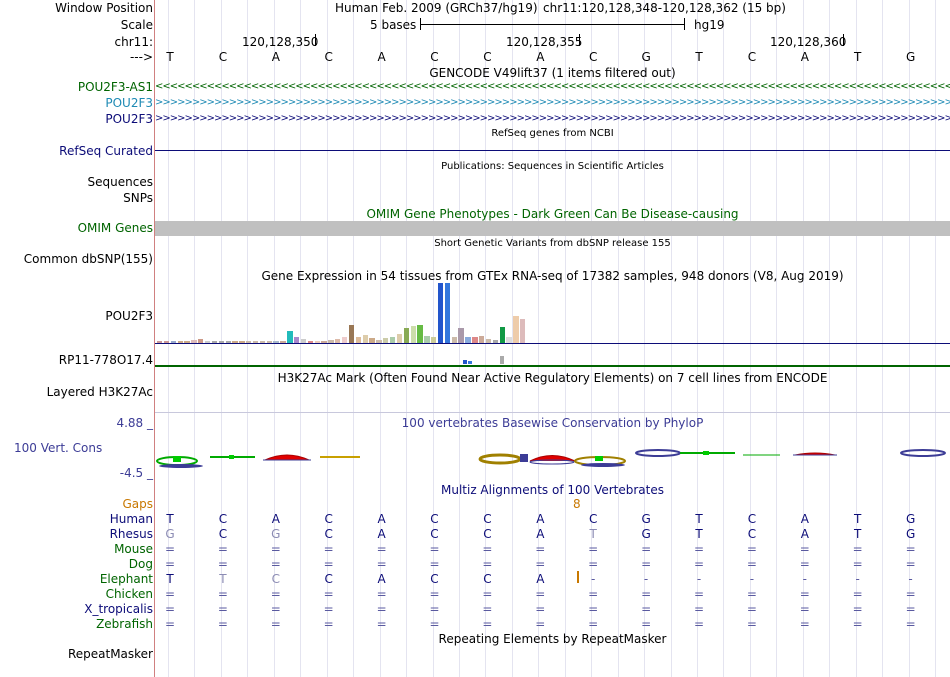 This screenshot has width=950, height=677. Describe the element at coordinates (124, 624) in the screenshot. I see `species-label: Zebrafish` at that location.